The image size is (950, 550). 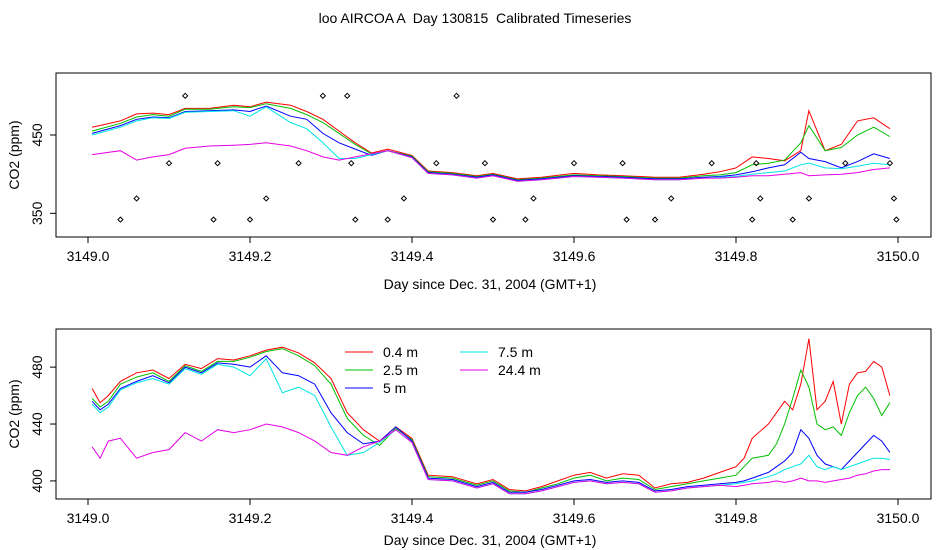 What do you see at coordinates (400, 370) in the screenshot?
I see `legend-label: 2.5 m` at bounding box center [400, 370].